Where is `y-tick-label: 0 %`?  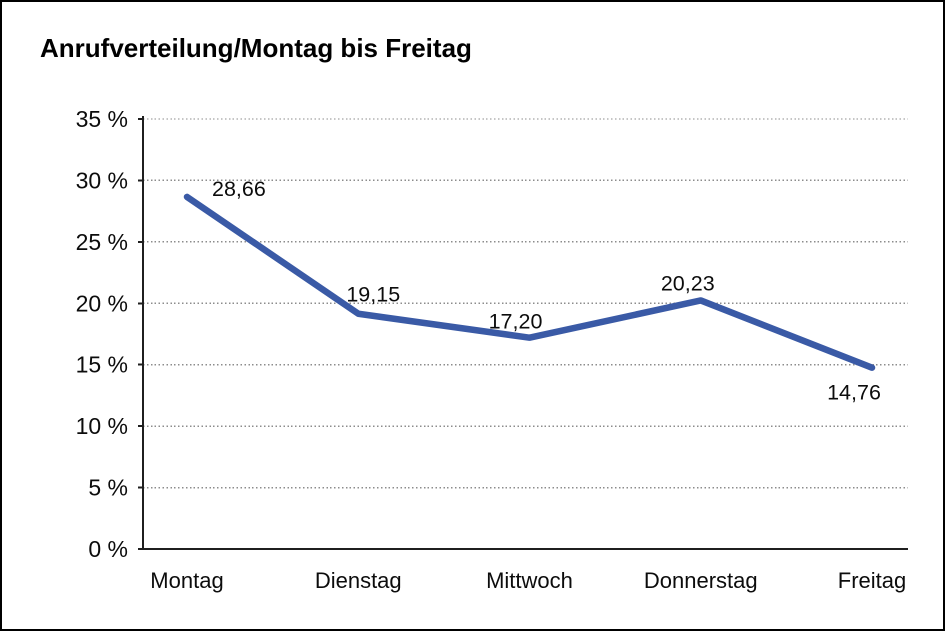 y-tick-label: 0 % is located at coordinates (108, 549).